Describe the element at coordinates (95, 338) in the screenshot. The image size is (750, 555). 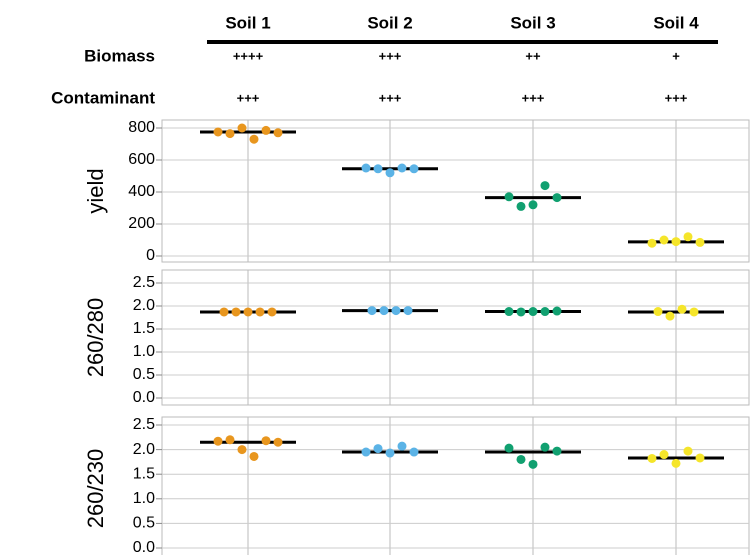
I see `y-axis-label: 260/280` at that location.